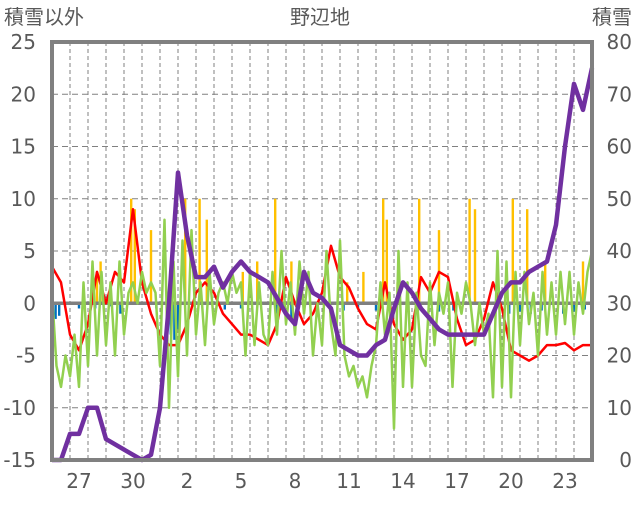 This screenshot has width=636, height=505. Describe the element at coordinates (619, 251) in the screenshot. I see `right-y-tick-label: 40` at that location.